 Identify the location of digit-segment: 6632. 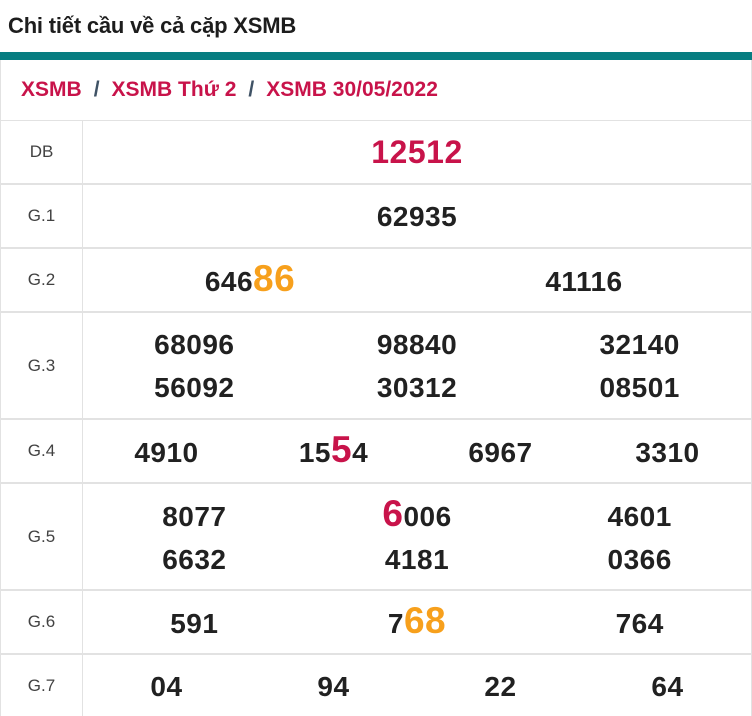
(194, 559).